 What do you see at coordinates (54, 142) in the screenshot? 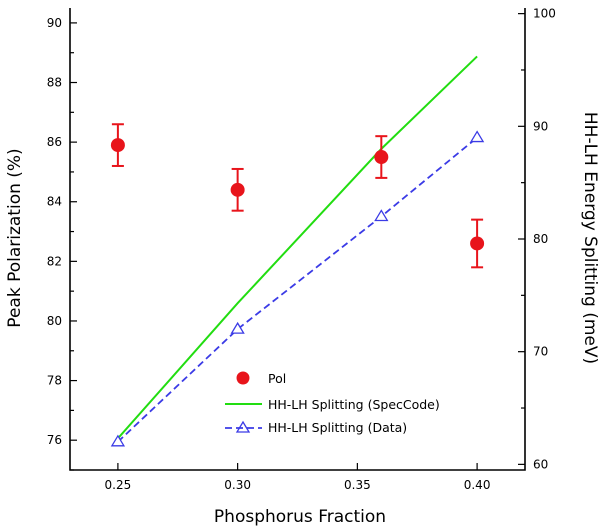
I see `y-left-tick-label: 86` at bounding box center [54, 142].